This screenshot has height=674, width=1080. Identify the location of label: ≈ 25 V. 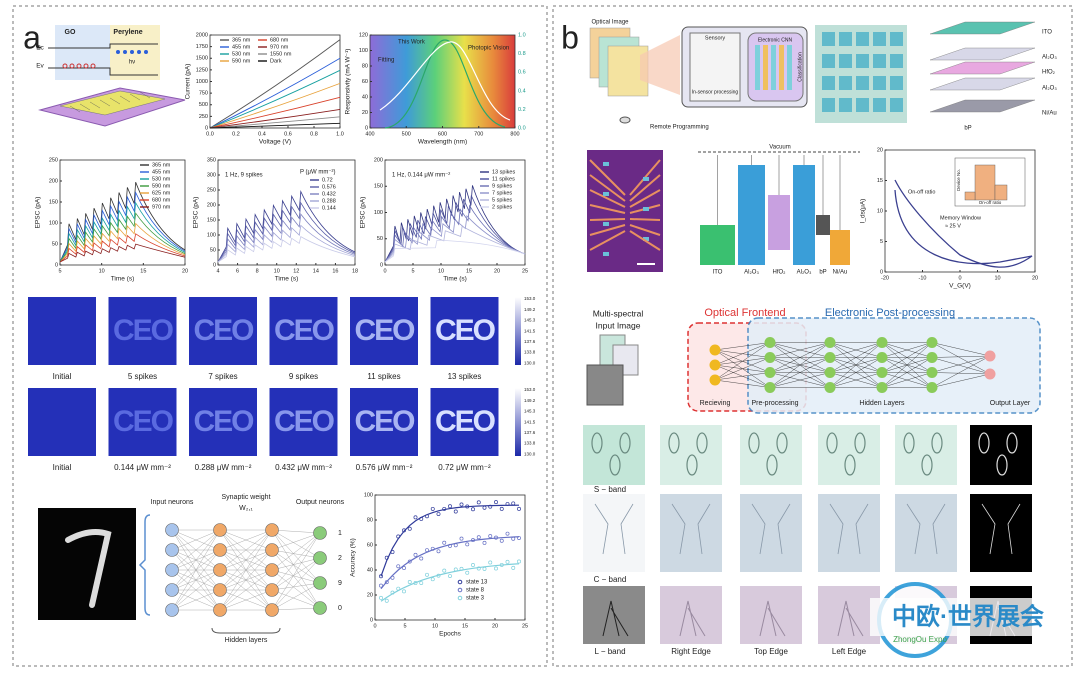
(953, 226).